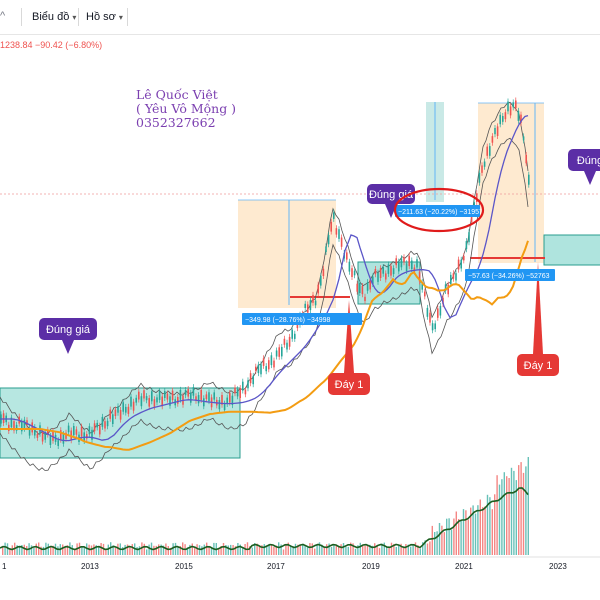 The width and height of the screenshot is (600, 600). I want to click on measure-label: −349.98 (−28.76%) −34998, so click(302, 319).